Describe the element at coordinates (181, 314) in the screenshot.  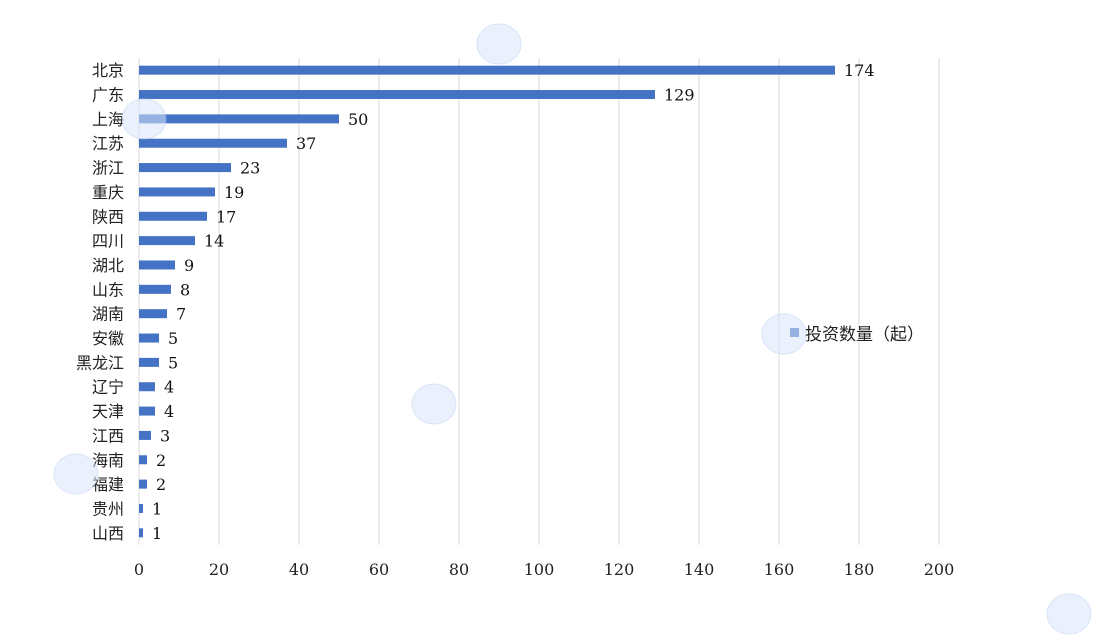
I see `data-label: 7` at that location.